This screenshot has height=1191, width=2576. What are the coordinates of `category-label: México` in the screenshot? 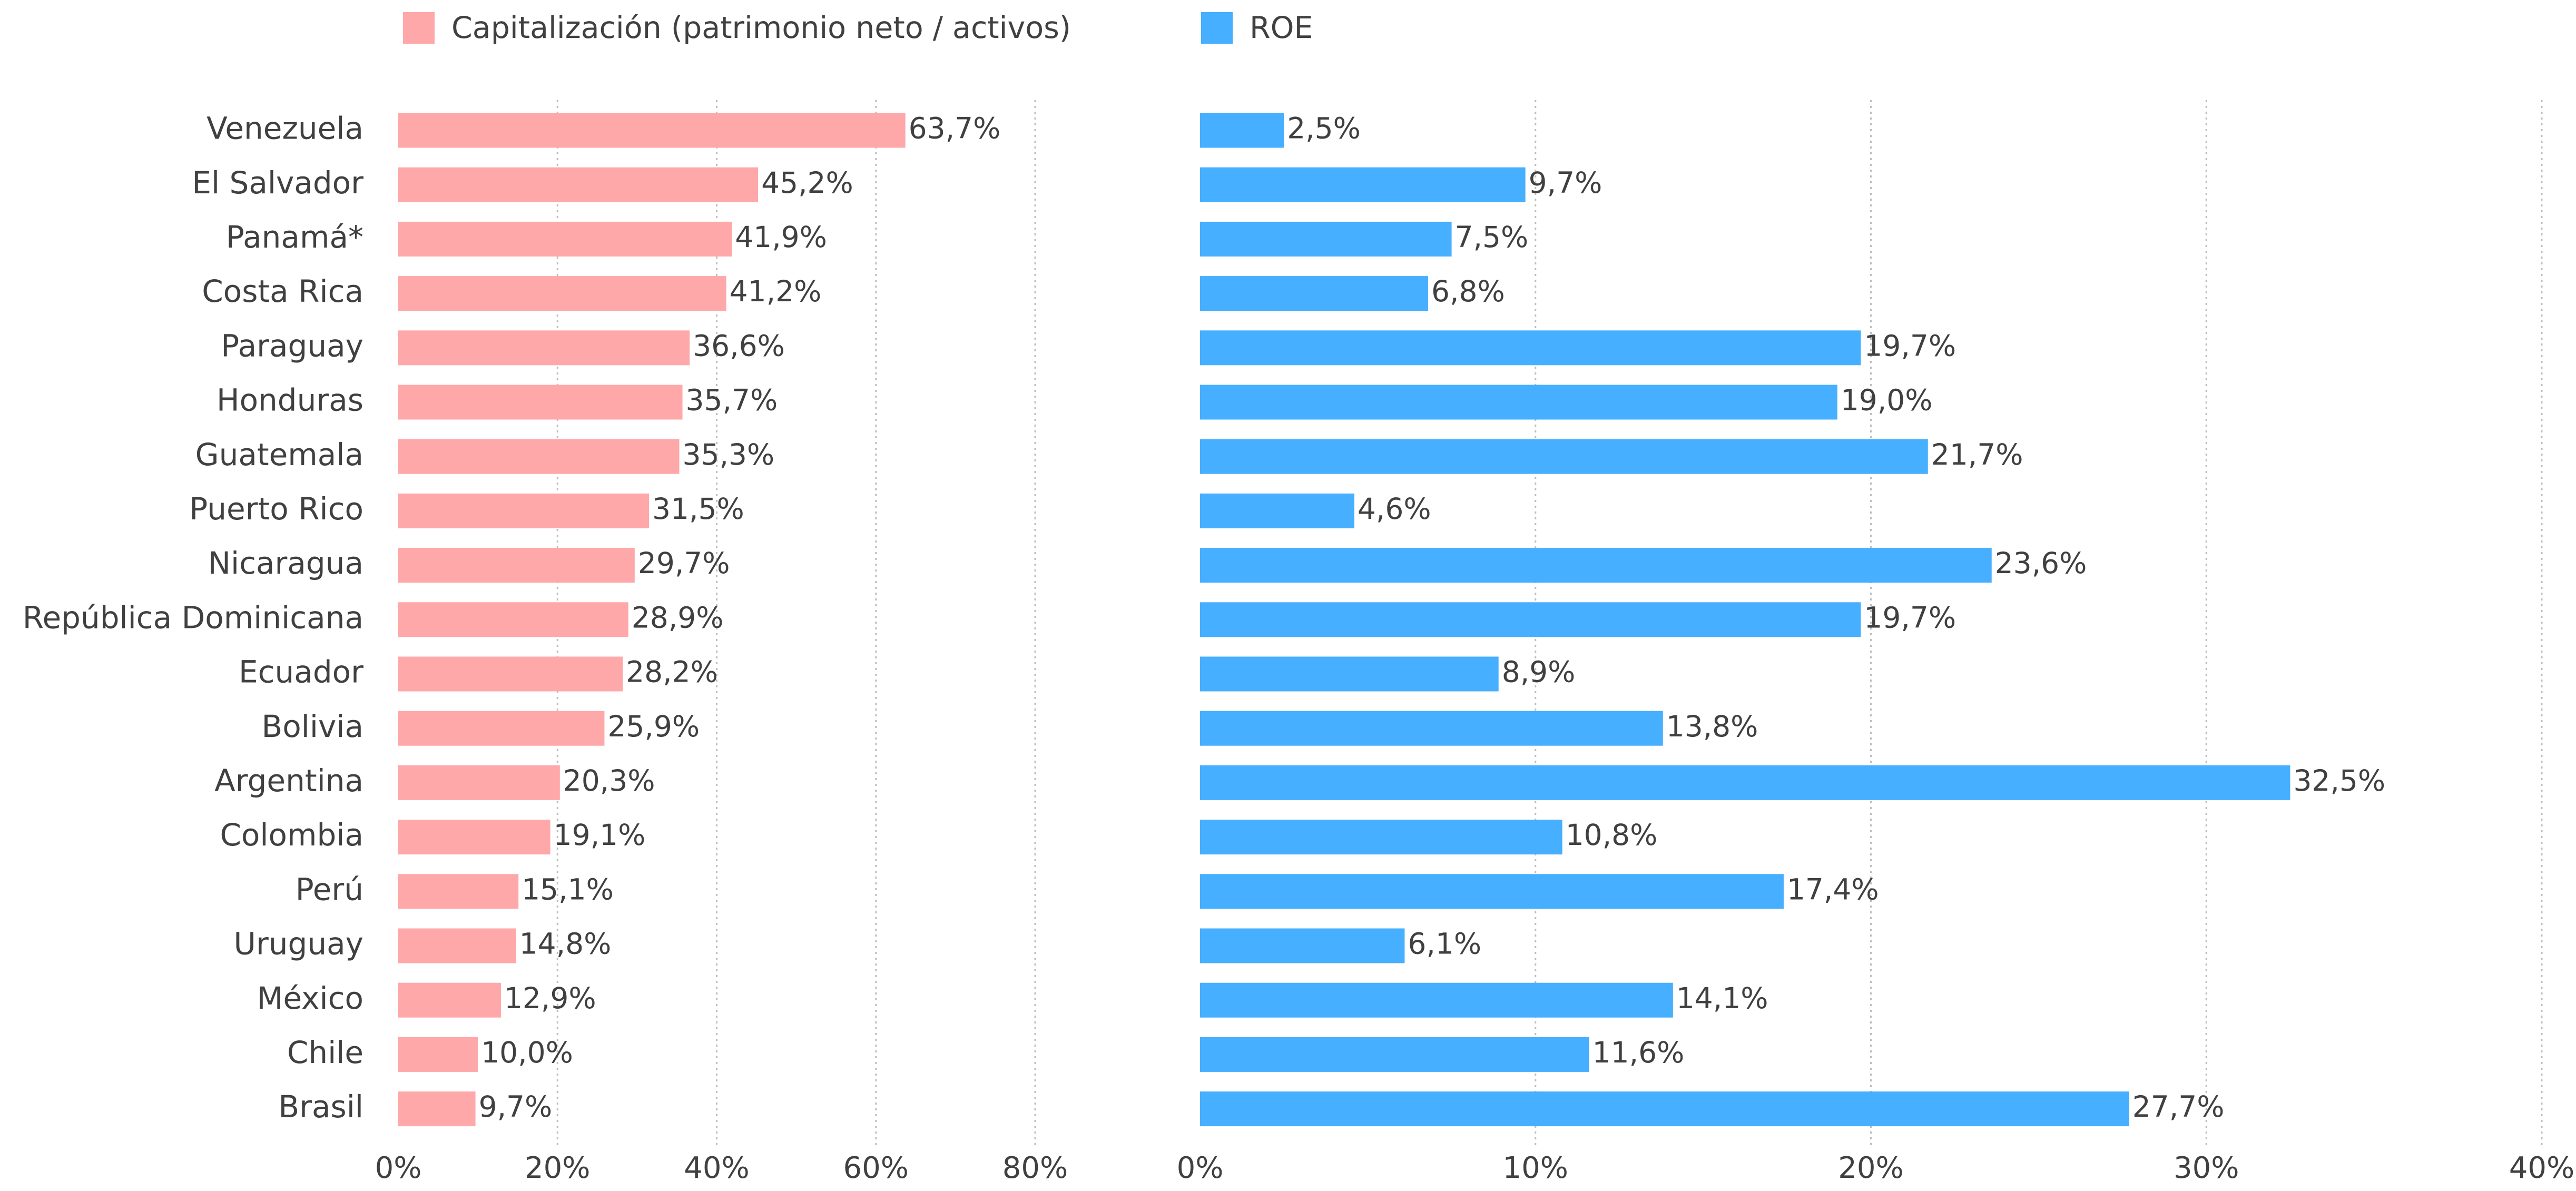 It's located at (310, 998).